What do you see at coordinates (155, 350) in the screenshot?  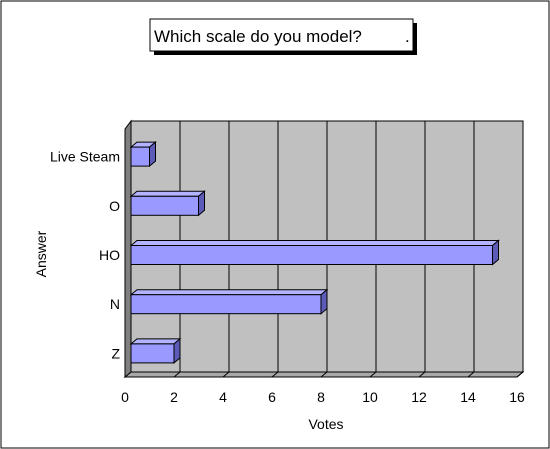 I see `bar-z` at bounding box center [155, 350].